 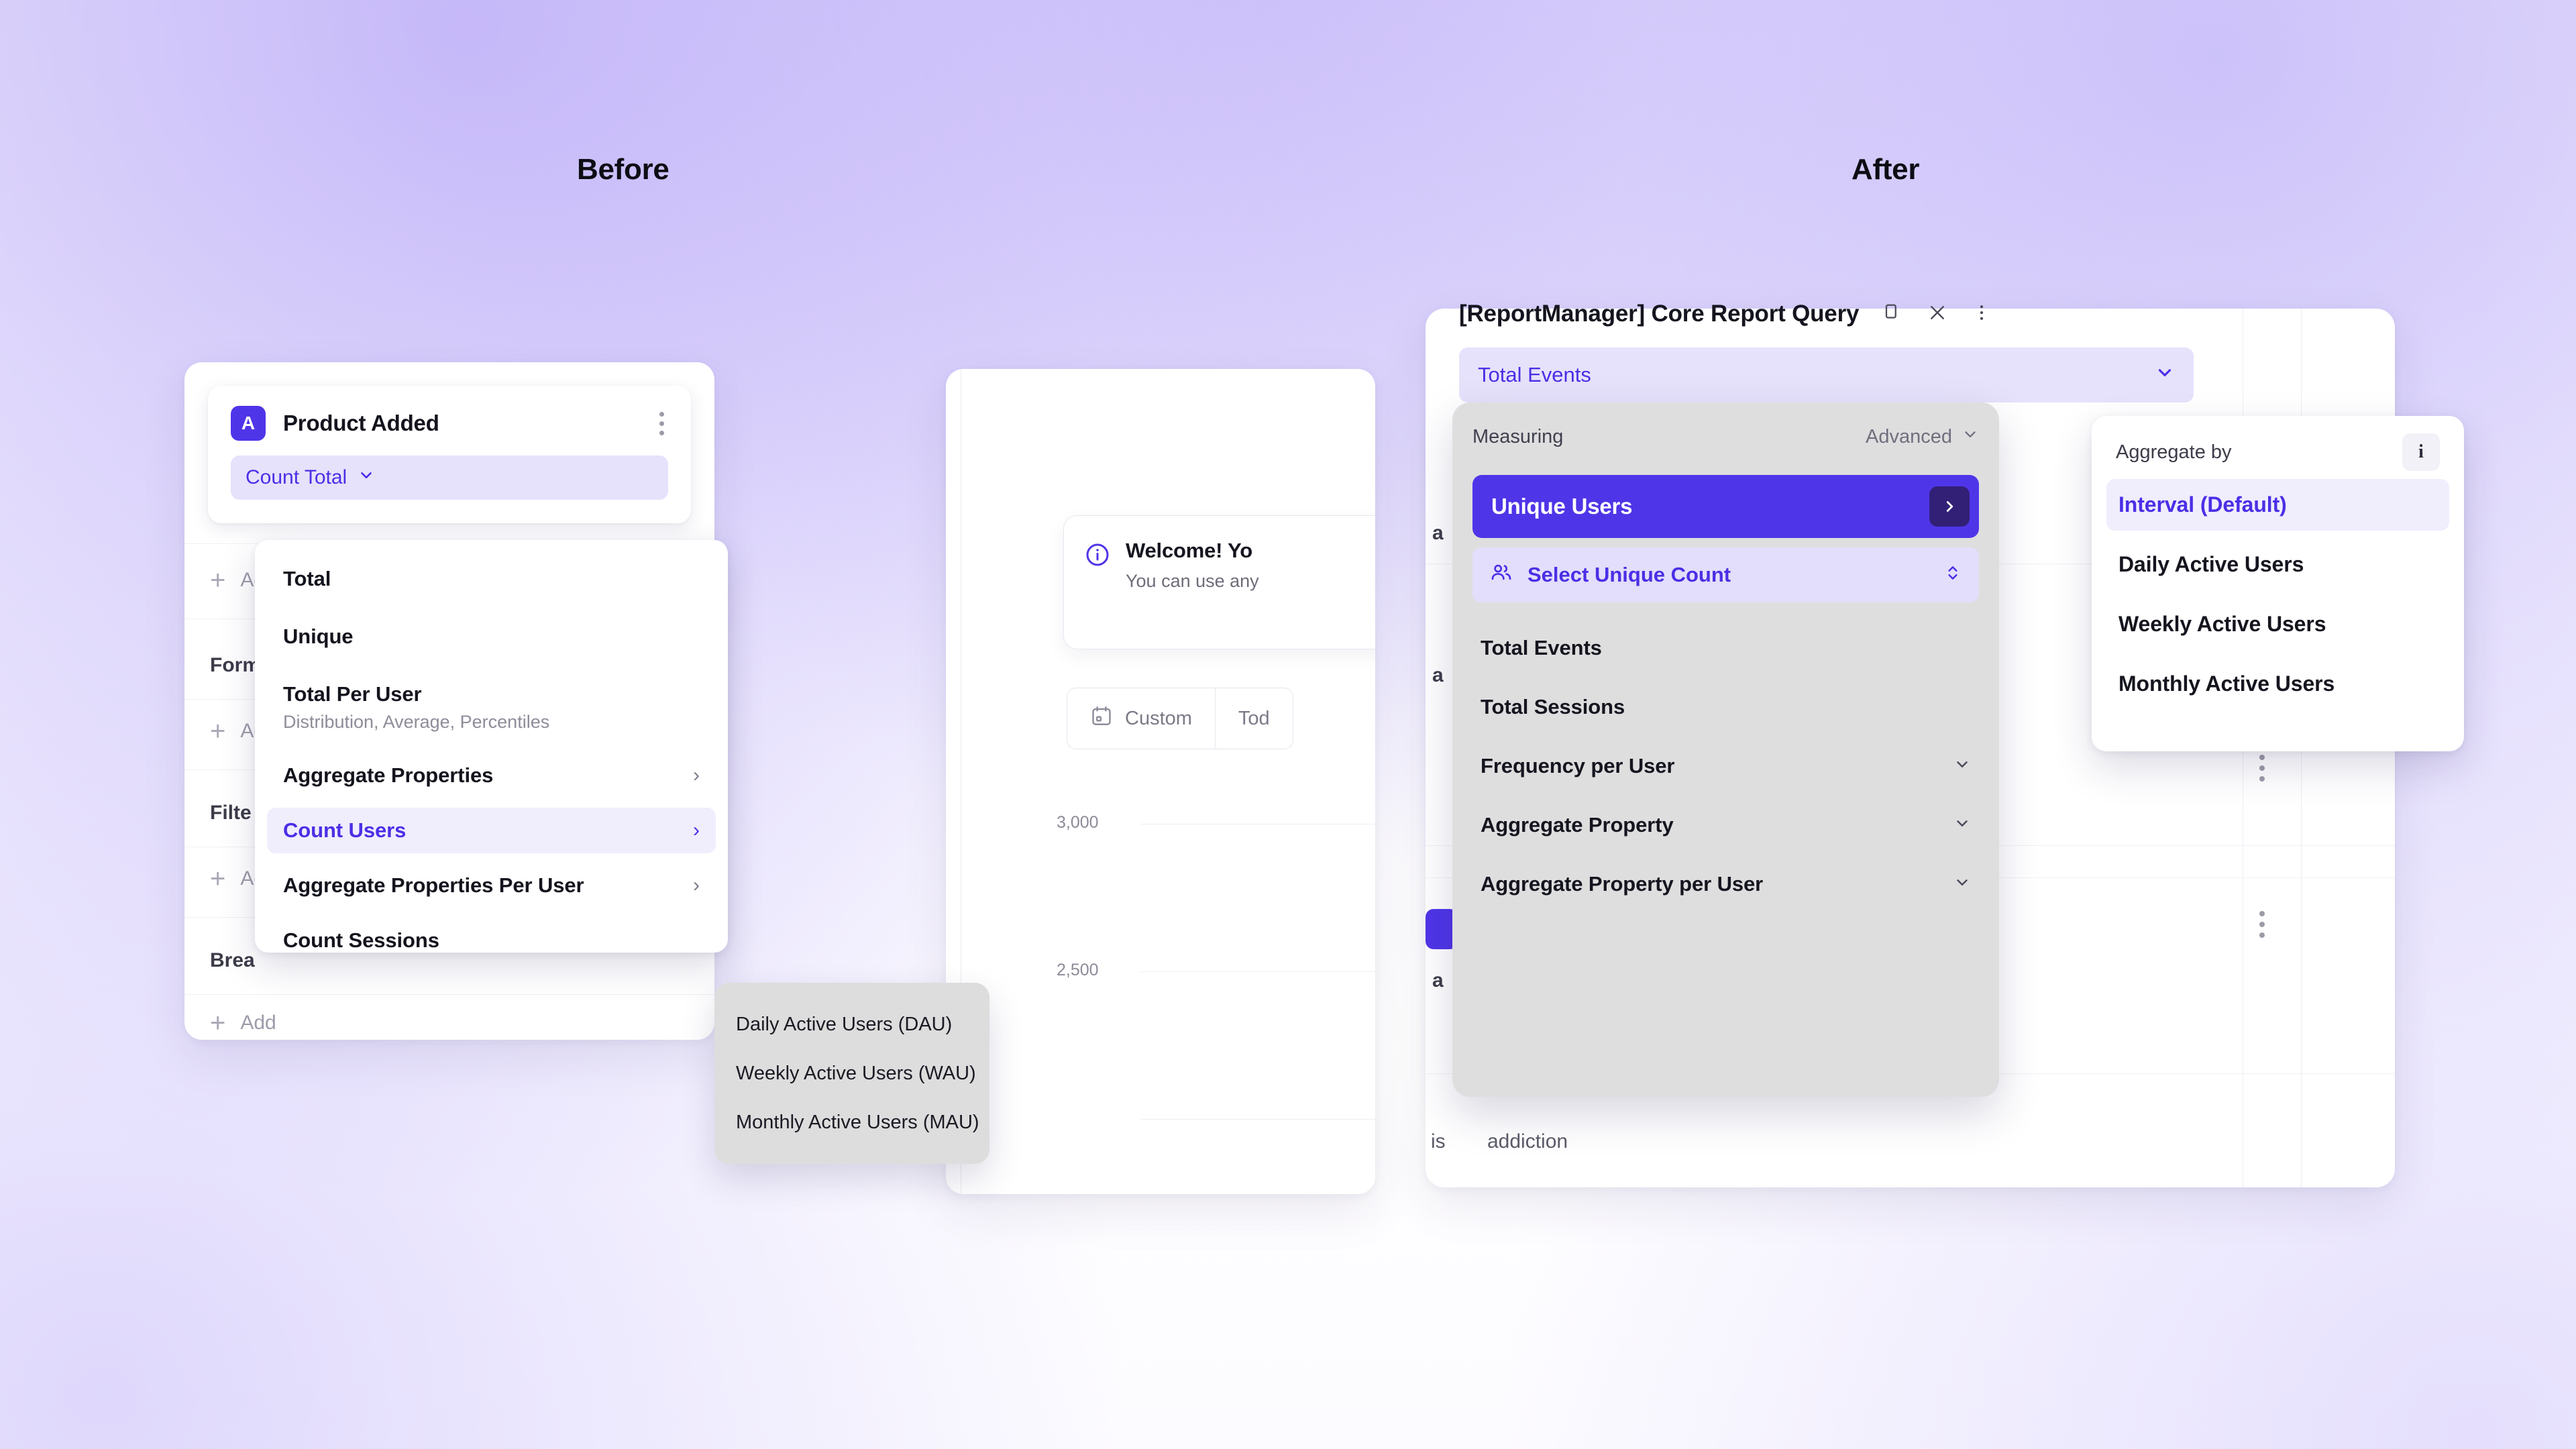 What do you see at coordinates (1953, 575) in the screenshot?
I see `chevron-updown-icon` at bounding box center [1953, 575].